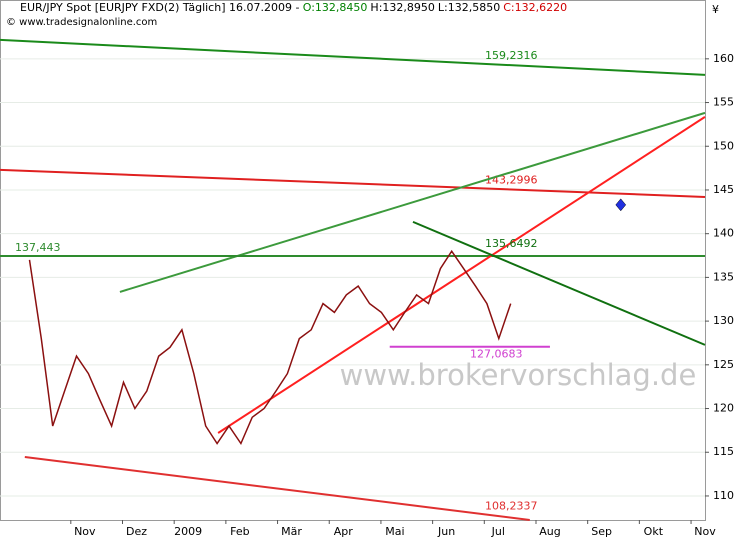 This screenshot has width=740, height=540. Describe the element at coordinates (188, 531) in the screenshot. I see `x-tick-label: 2009` at that location.